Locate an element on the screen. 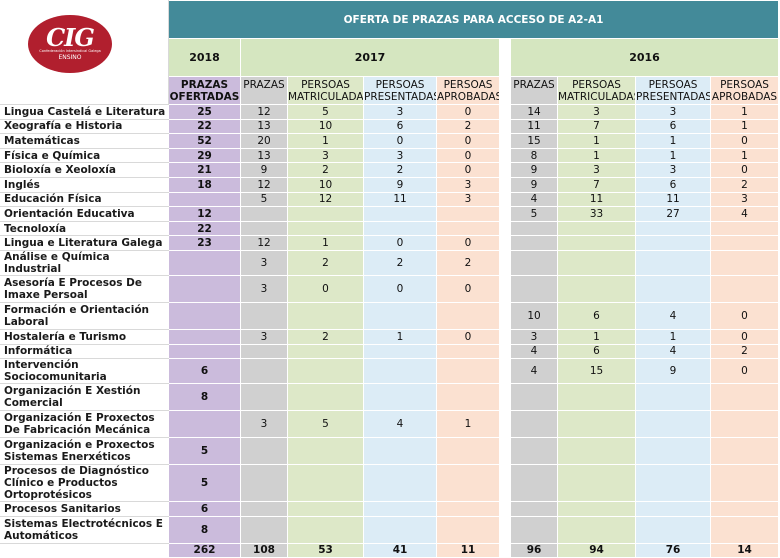 Image resolution: width=780 pixels, height=558 pixels. cell-m16: 6 is located at coordinates (596, 351).